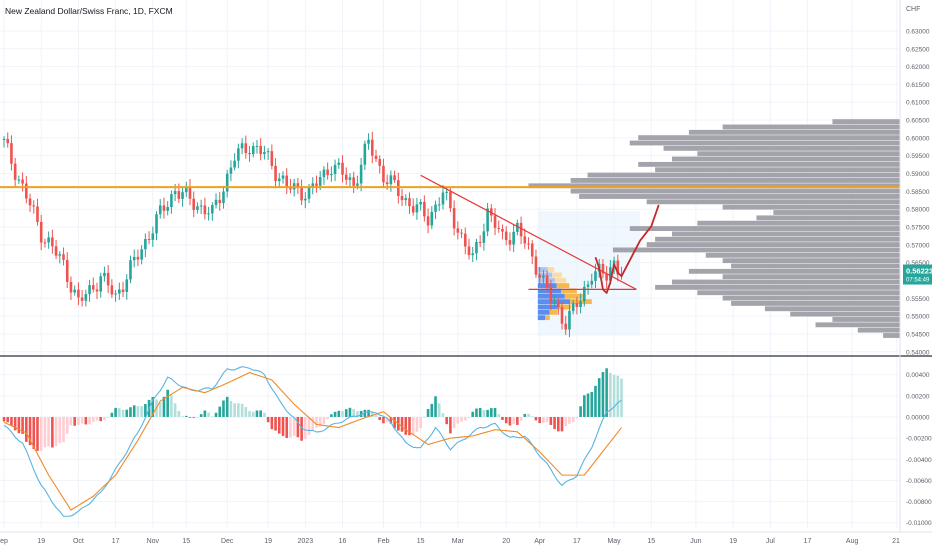 Image resolution: width=932 pixels, height=555 pixels. What do you see at coordinates (547, 318) in the screenshot?
I see `fixed-profile-bar` at bounding box center [547, 318].